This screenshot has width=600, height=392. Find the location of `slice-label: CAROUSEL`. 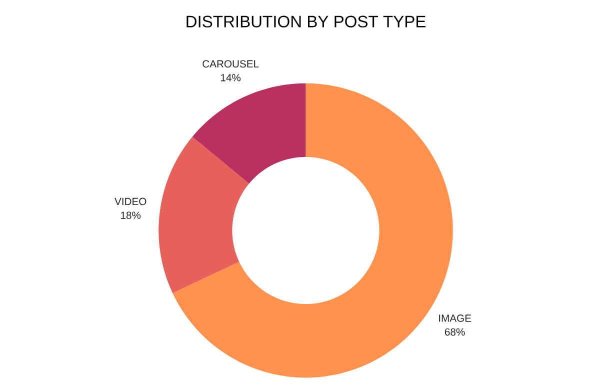

slice-label: CAROUSEL is located at coordinates (230, 64).